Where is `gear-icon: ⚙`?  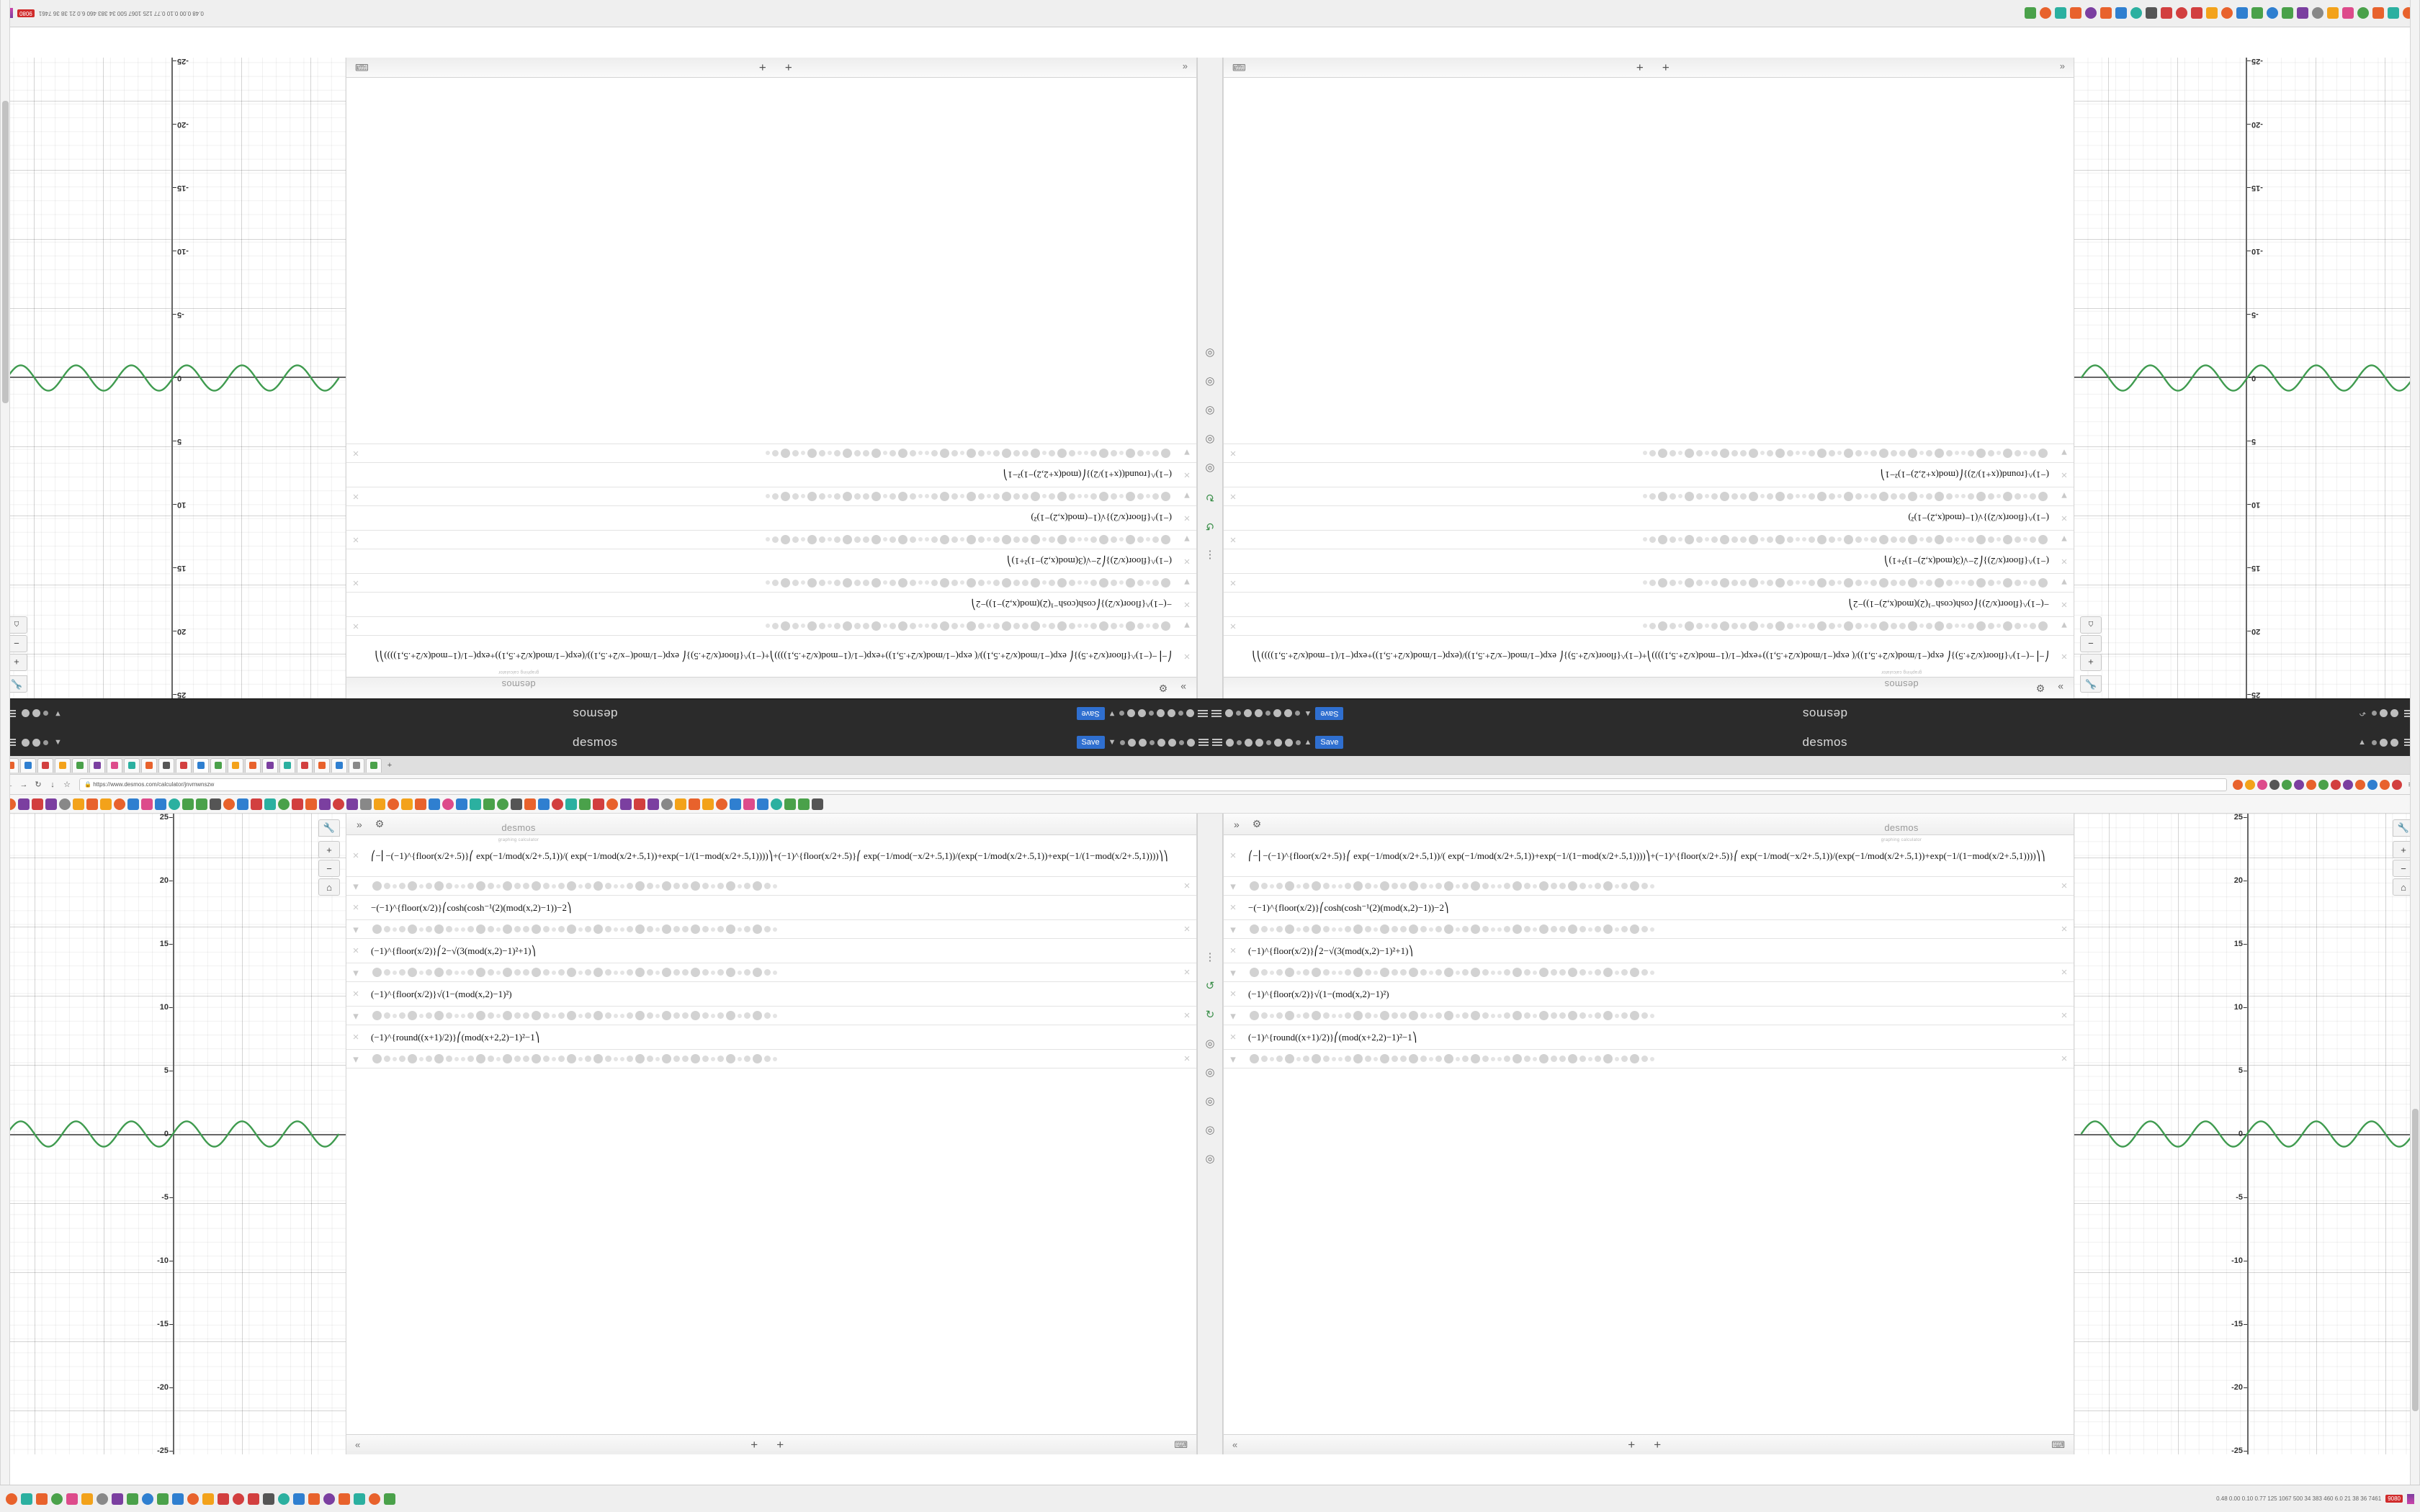 gear-icon: ⚙ is located at coordinates (380, 823).